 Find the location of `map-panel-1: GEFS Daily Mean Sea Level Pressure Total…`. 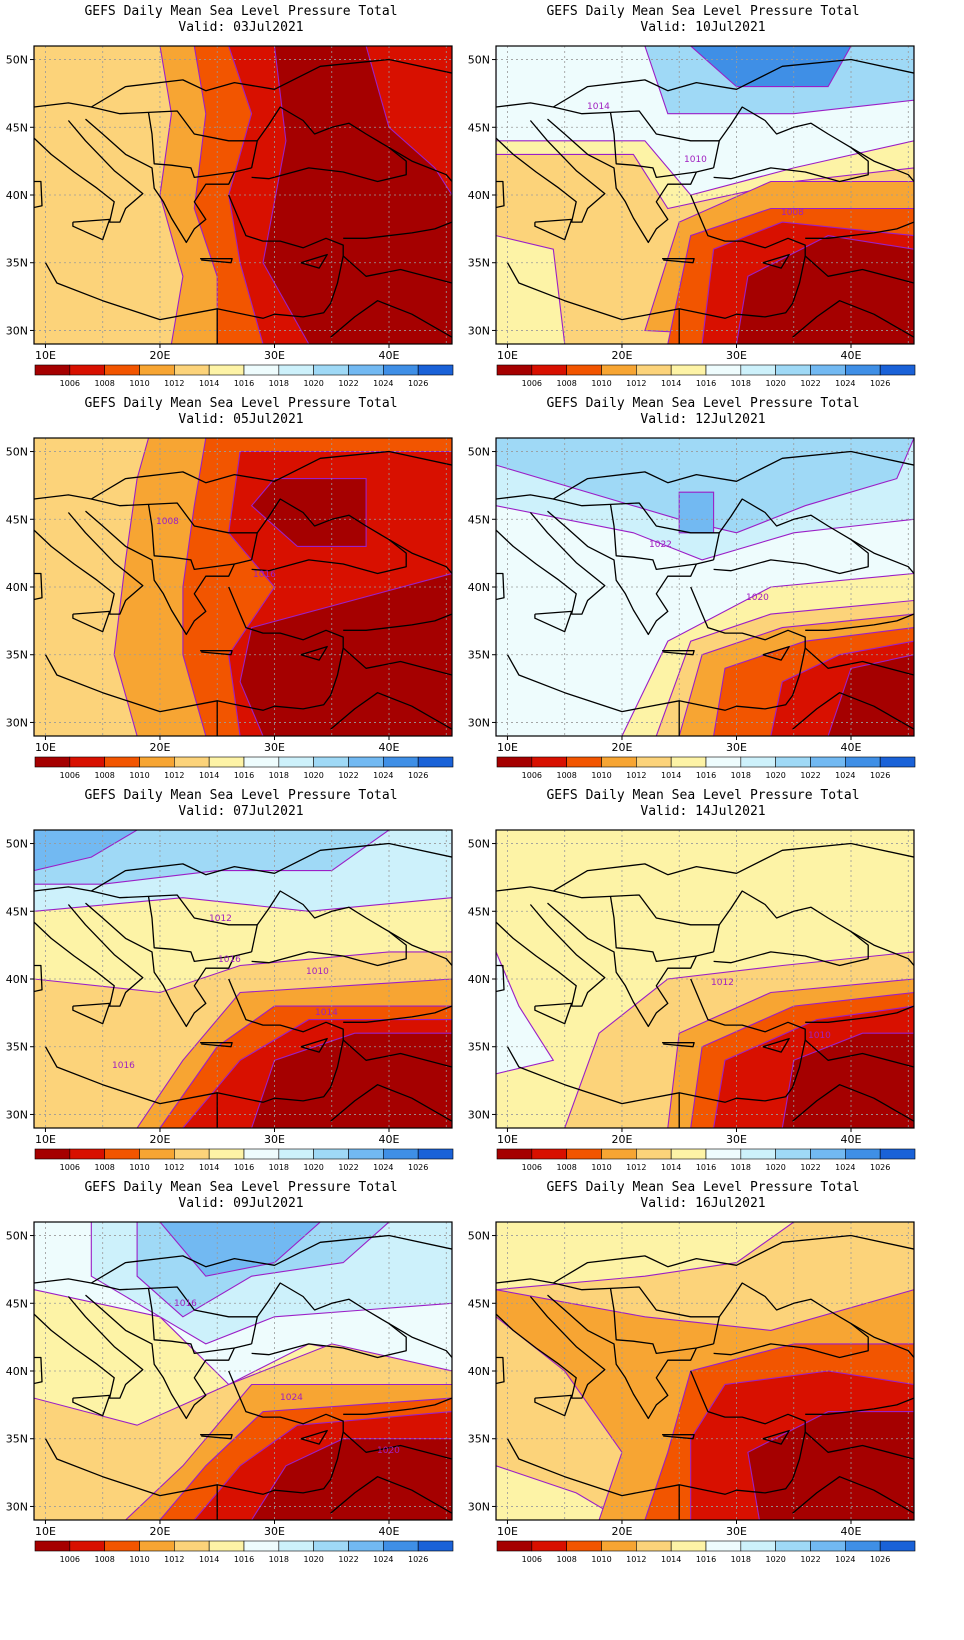

map-panel-1: GEFS Daily Mean Sea Level Pressure Total… is located at coordinates (241, 205).